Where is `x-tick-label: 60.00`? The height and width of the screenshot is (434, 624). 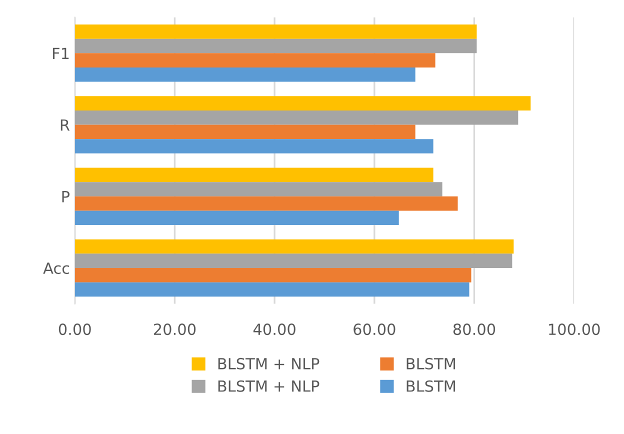 x-tick-label: 60.00 is located at coordinates (375, 330).